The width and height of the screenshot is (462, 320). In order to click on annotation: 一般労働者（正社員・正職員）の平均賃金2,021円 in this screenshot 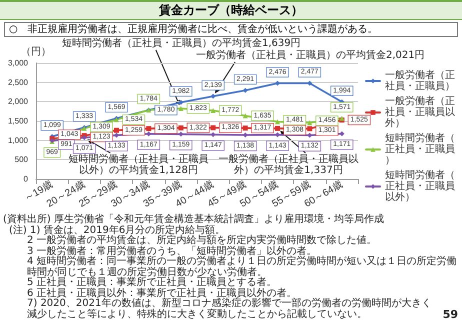, I will do `click(310, 55)`.